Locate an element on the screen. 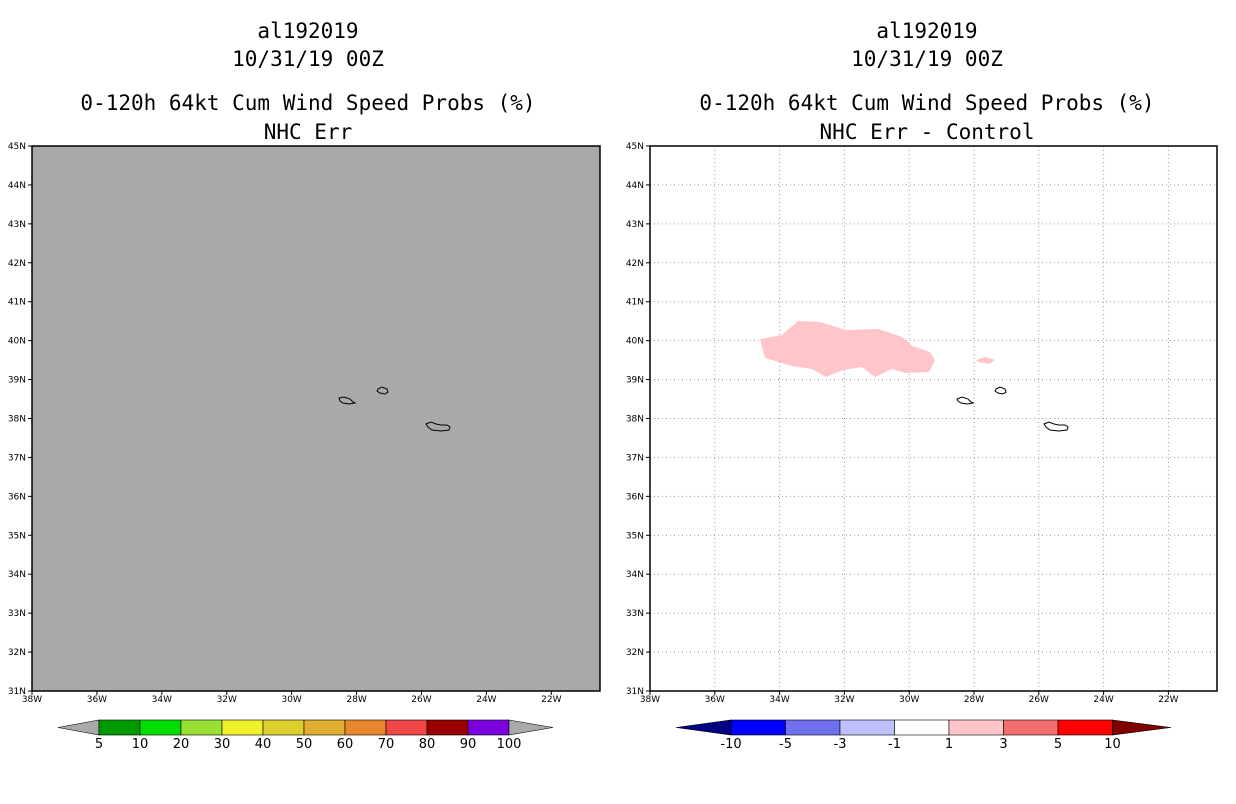  lon-label: 30W is located at coordinates (909, 700).